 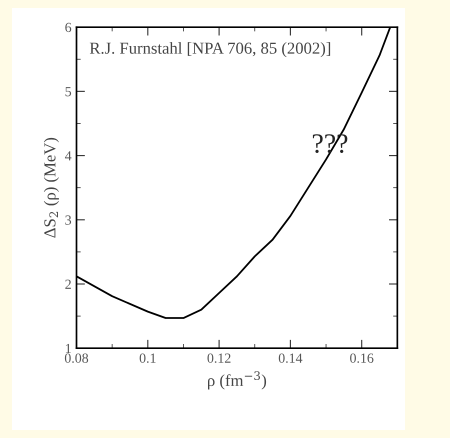 What do you see at coordinates (290, 358) in the screenshot?
I see `x-tick-label: 0.14` at bounding box center [290, 358].